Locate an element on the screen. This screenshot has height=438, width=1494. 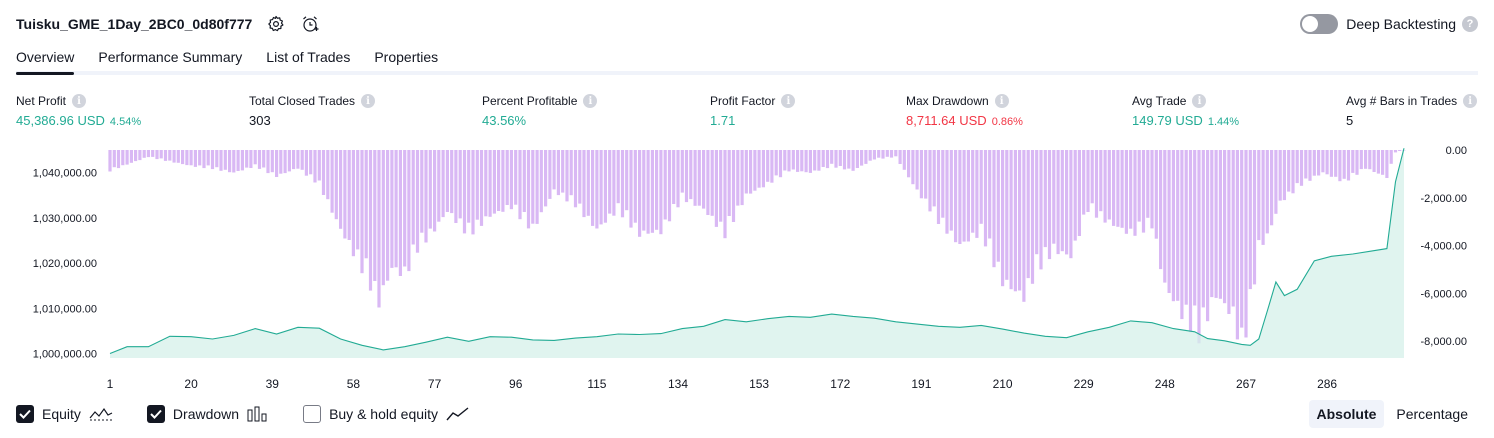
toggle-knob is located at coordinates (1310, 24).